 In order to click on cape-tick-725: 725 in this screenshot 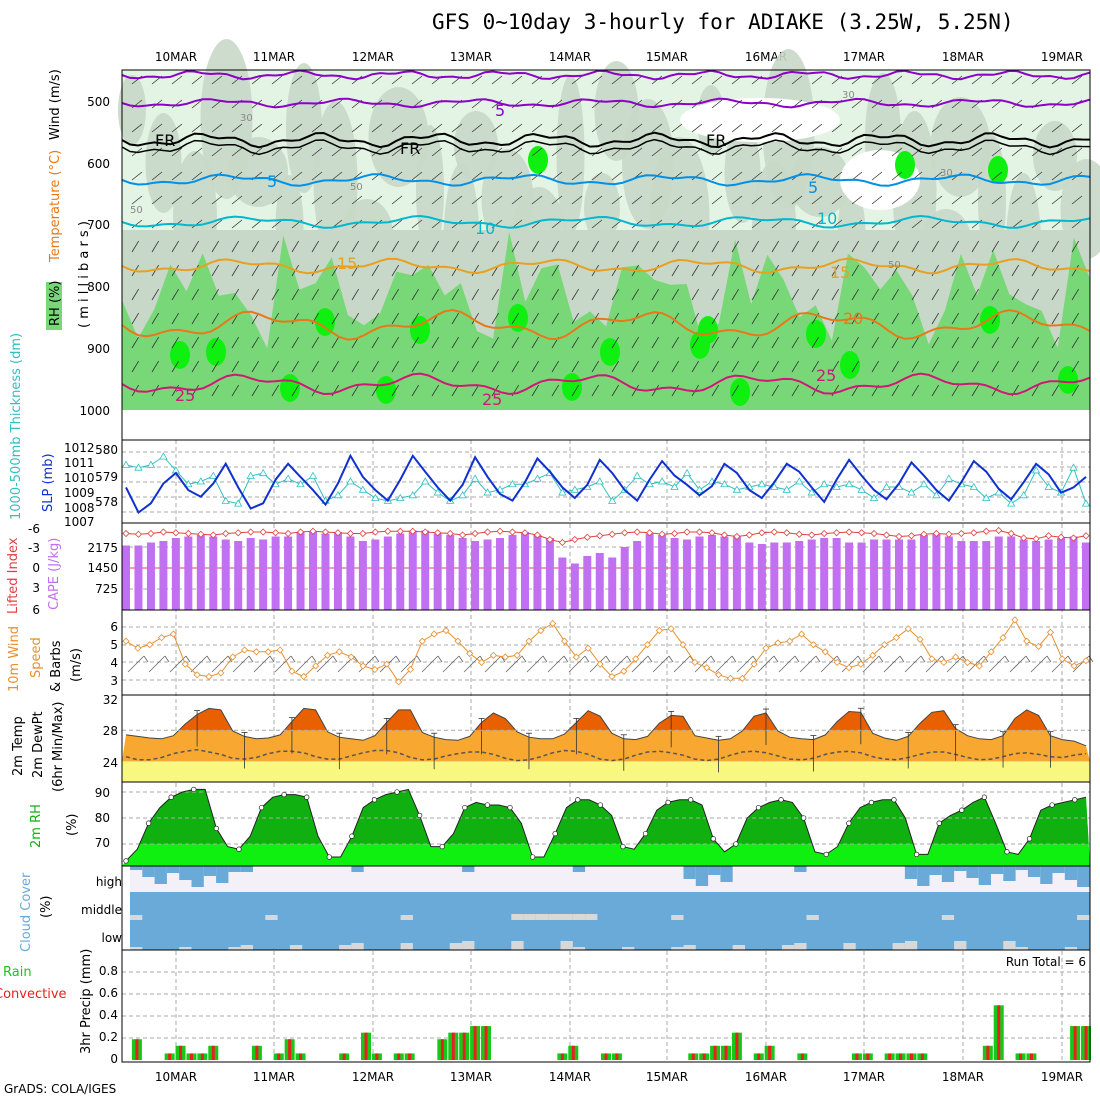, I will do `click(106, 589)`.